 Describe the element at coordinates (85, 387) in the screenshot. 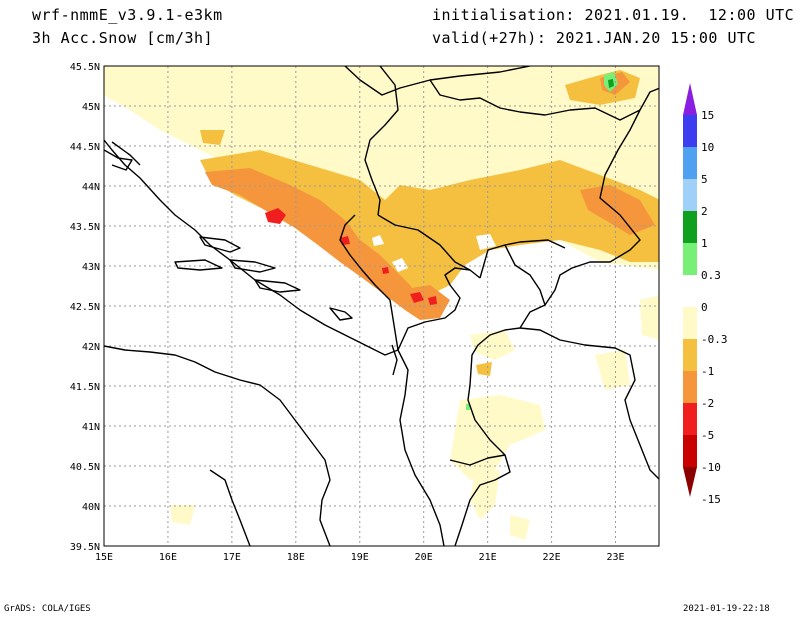

I see `lat-tick-label: 41.5N` at that location.